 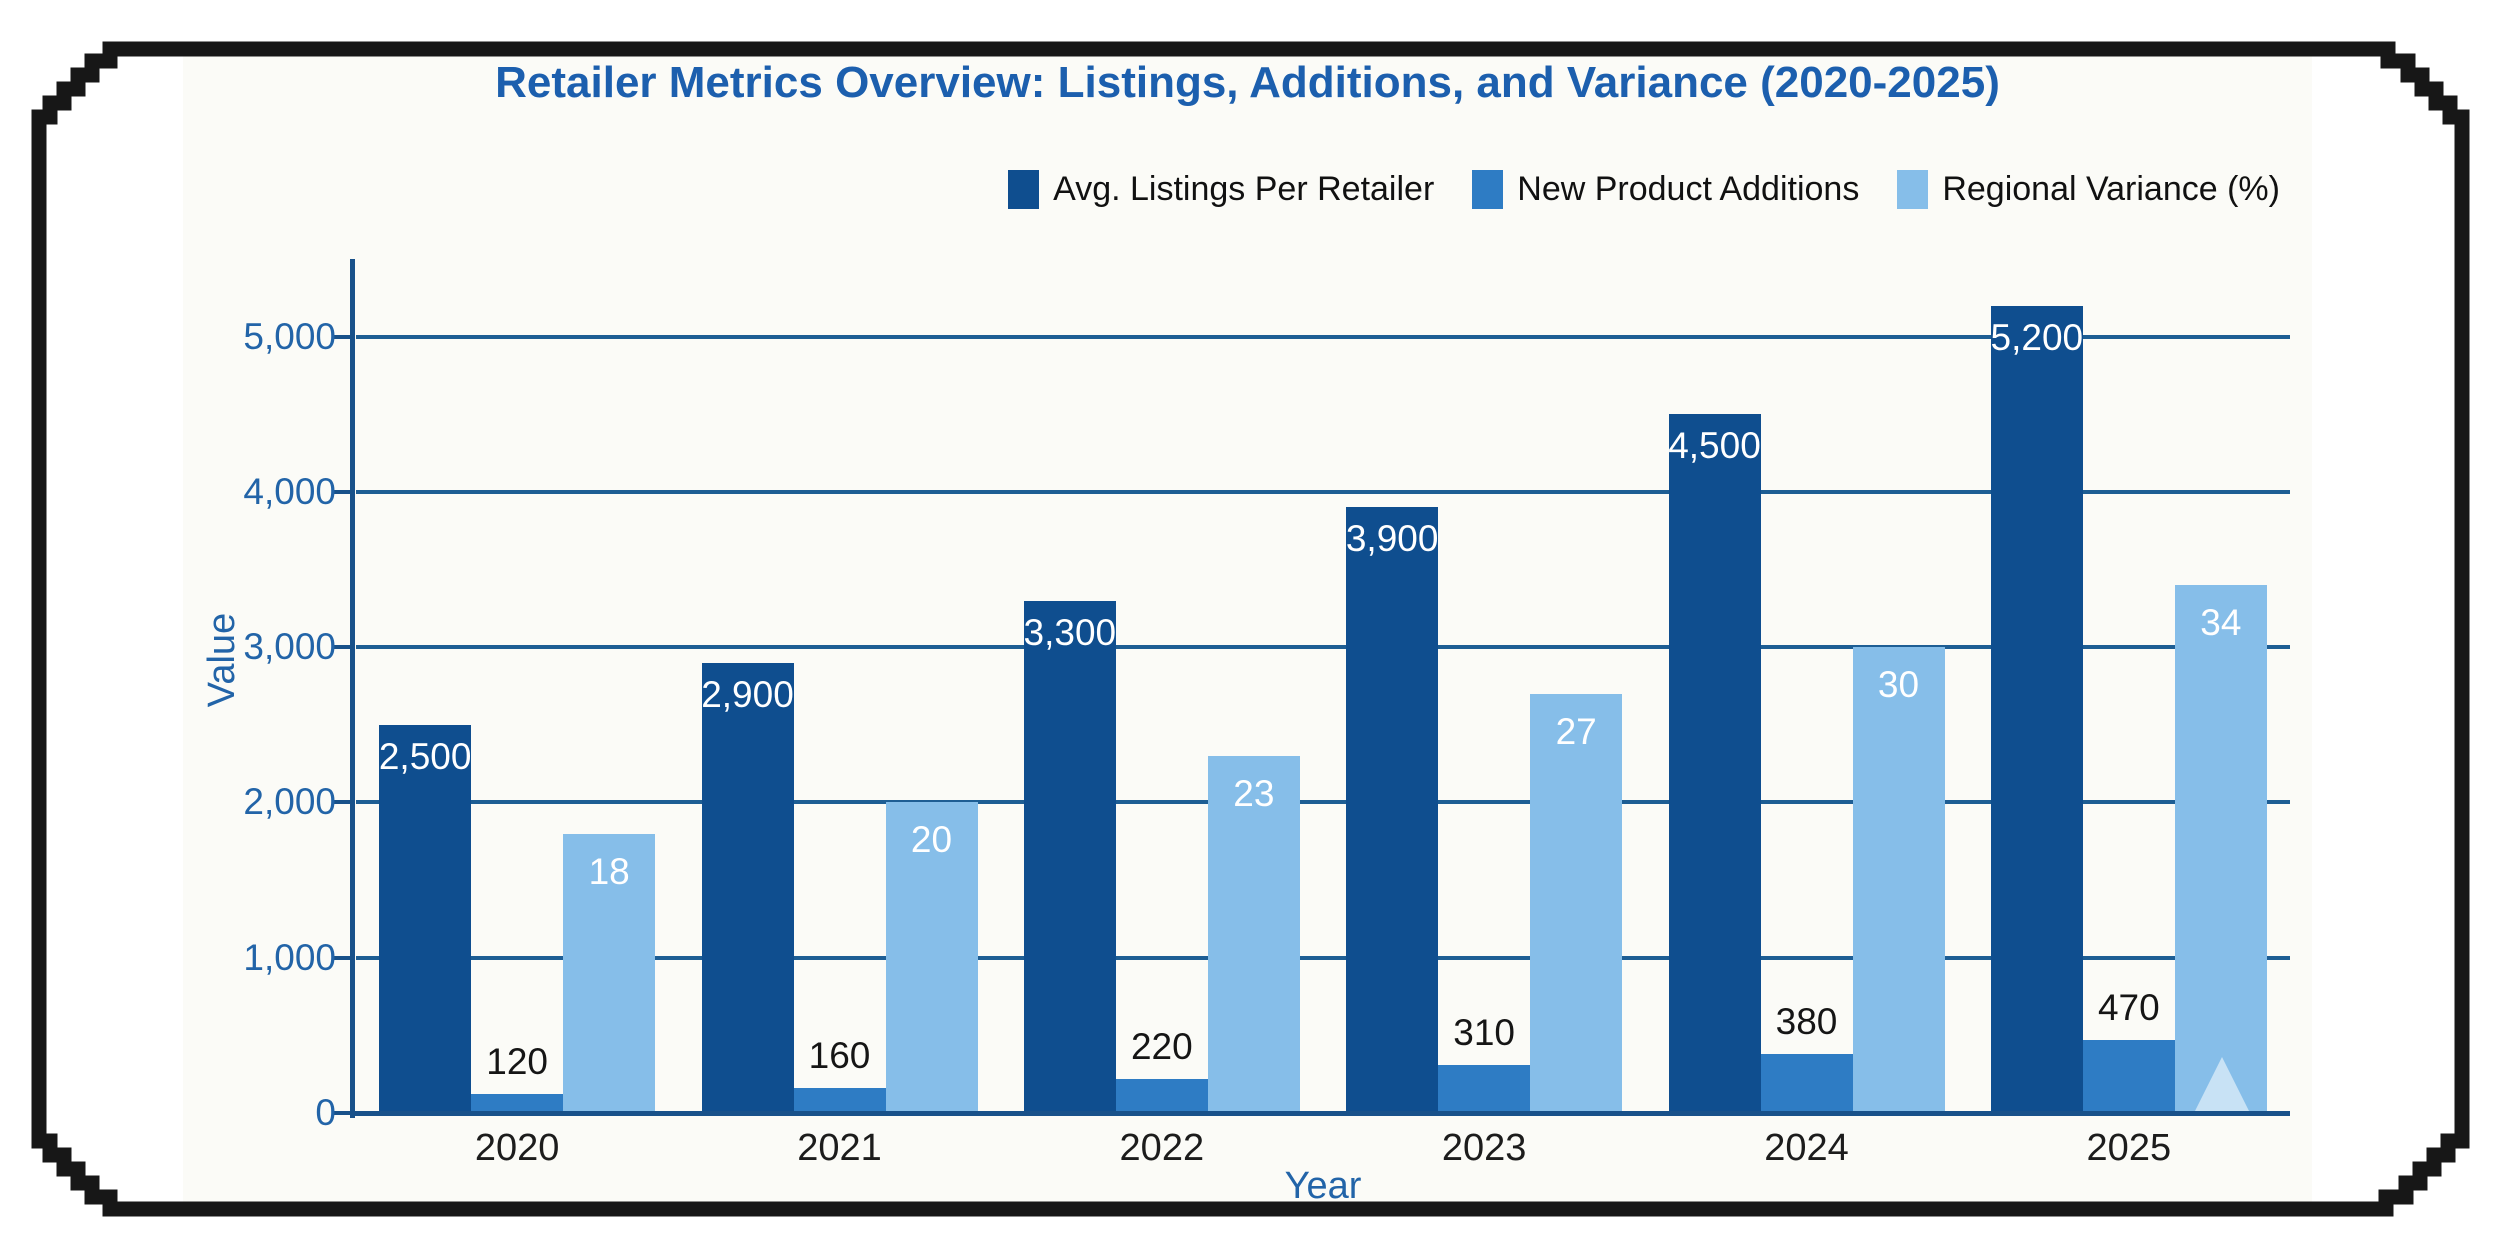 I want to click on bar-2022-s1, so click(x=1161, y=1095).